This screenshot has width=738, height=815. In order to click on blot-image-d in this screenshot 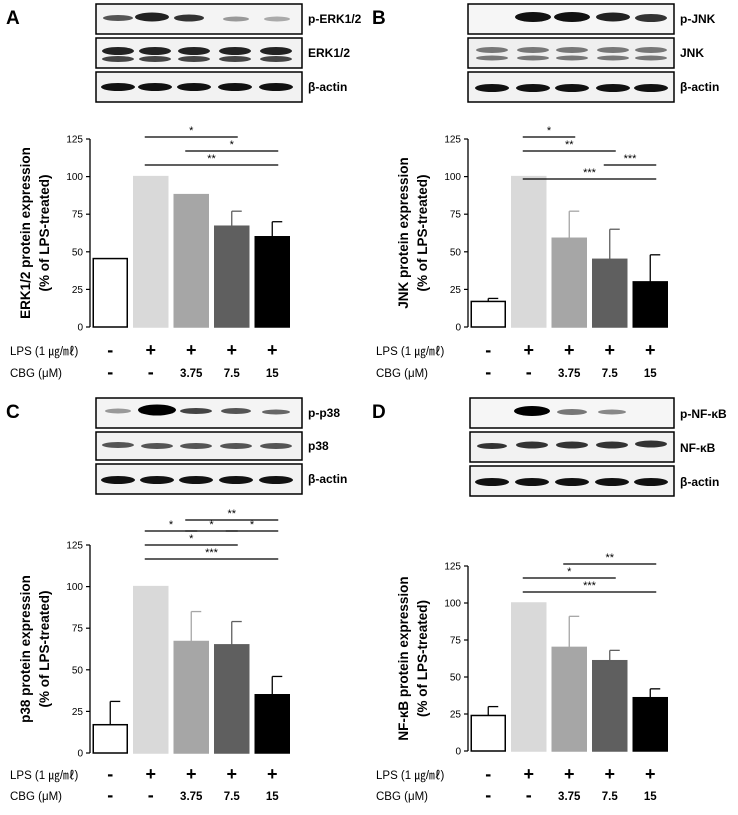, I will do `click(572, 447)`.